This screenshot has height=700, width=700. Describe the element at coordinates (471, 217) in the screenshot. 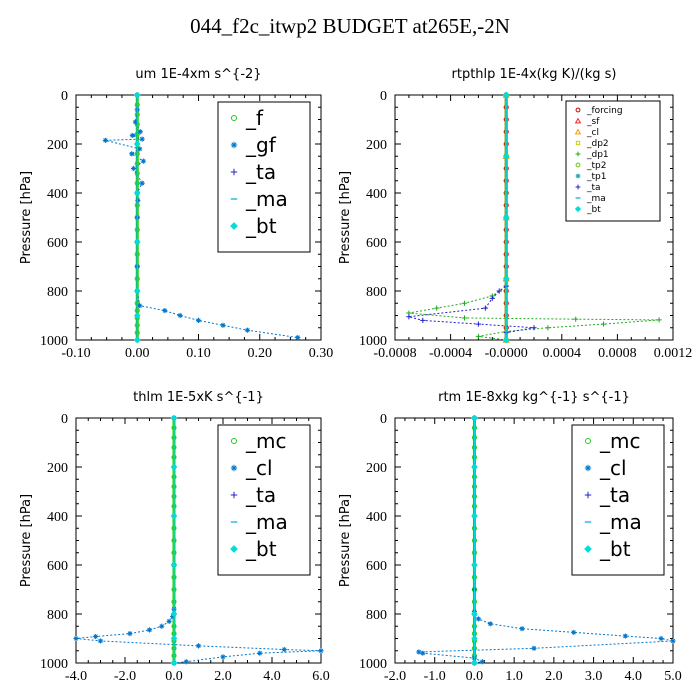

I see `series_ta` at that location.